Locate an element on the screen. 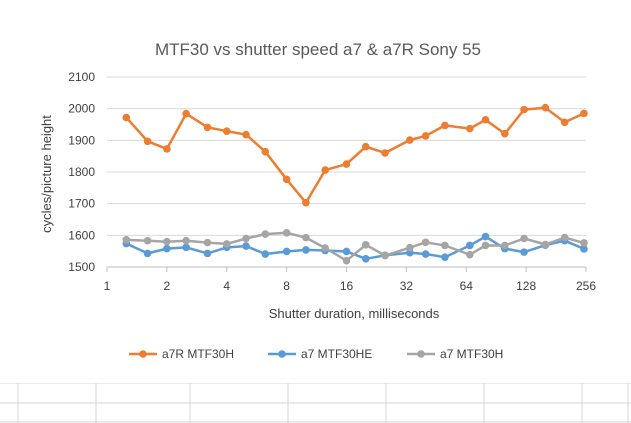 The image size is (631, 423). x-tick-label: 16 is located at coordinates (347, 286).